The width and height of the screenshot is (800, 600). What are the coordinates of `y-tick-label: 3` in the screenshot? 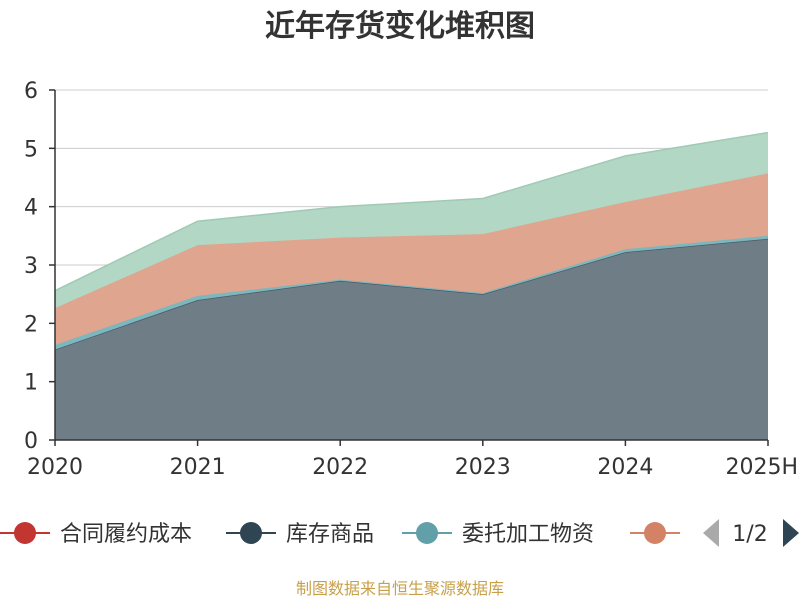 It's located at (31, 266).